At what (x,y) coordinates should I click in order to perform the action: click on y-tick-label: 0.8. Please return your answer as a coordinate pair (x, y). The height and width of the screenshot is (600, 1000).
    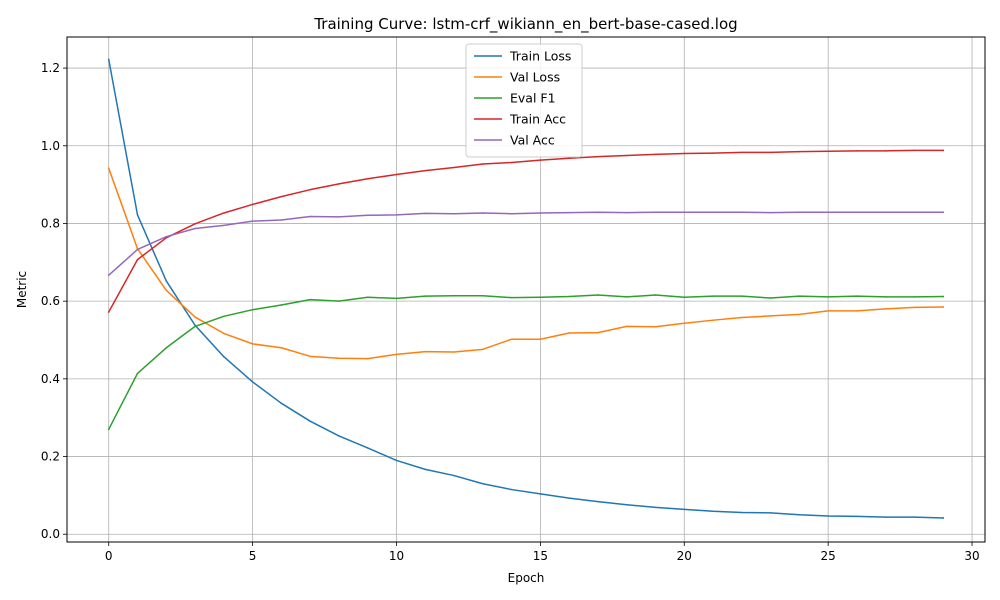
    Looking at the image, I should click on (50, 223).